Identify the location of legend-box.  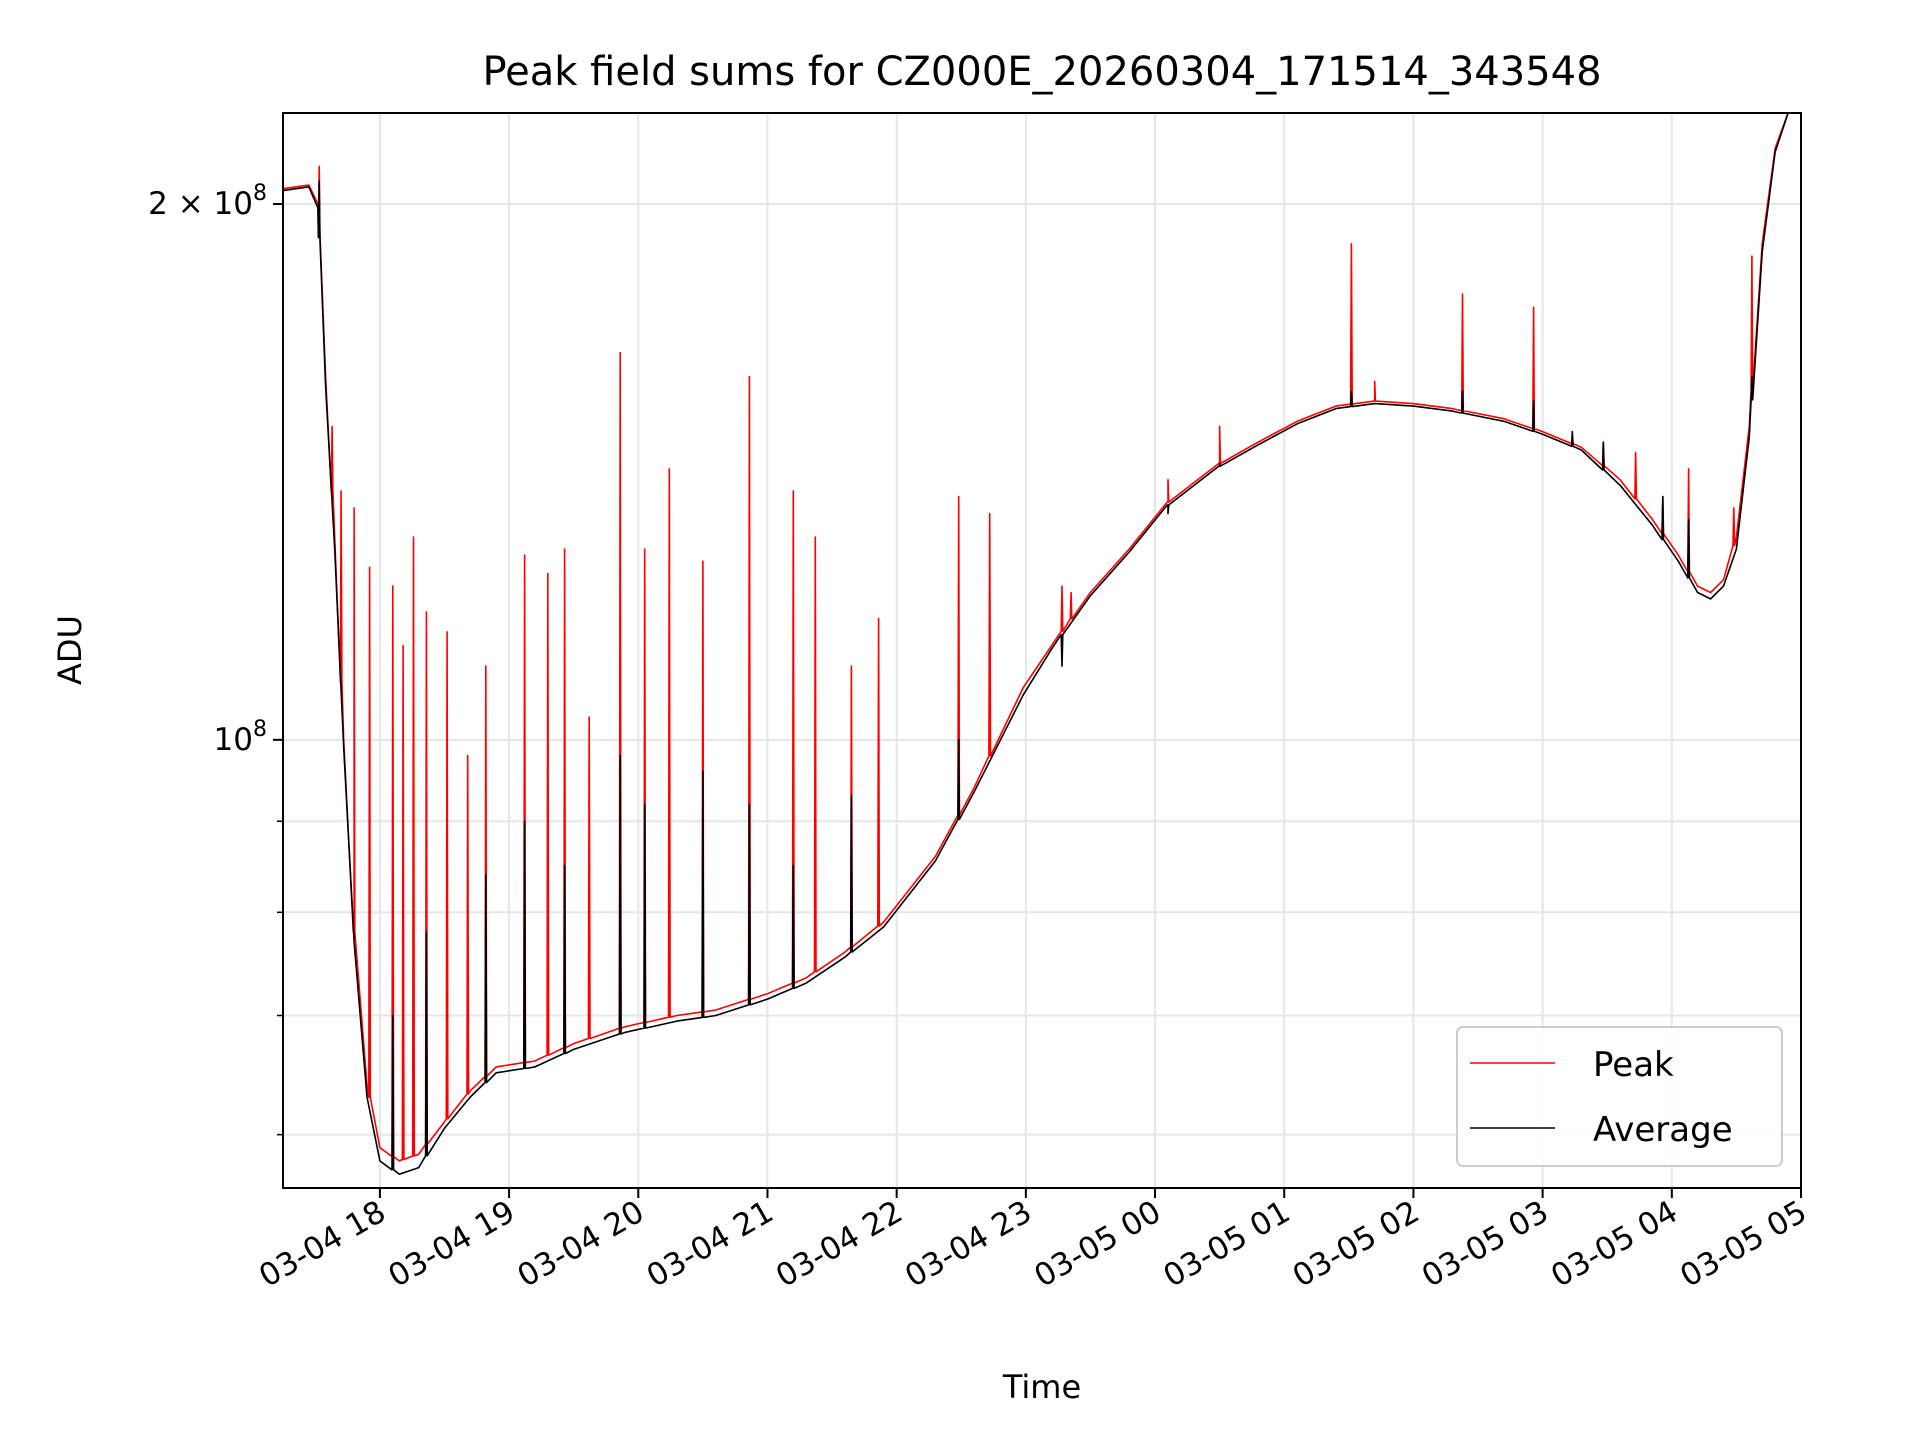
(1619, 1096).